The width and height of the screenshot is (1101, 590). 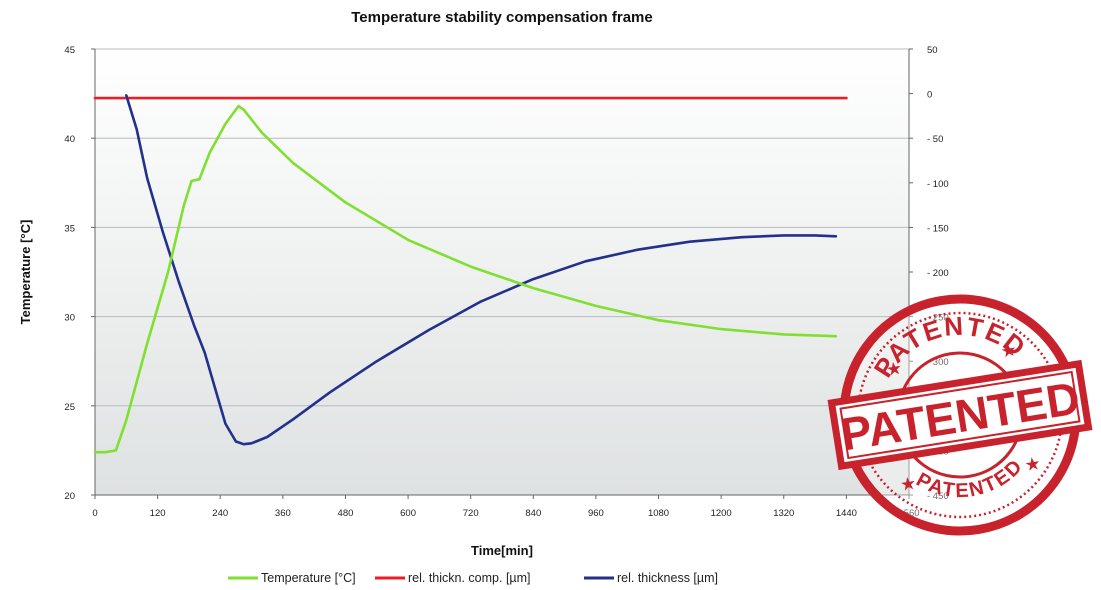 I want to click on x-tick-label: 960, so click(x=596, y=513).